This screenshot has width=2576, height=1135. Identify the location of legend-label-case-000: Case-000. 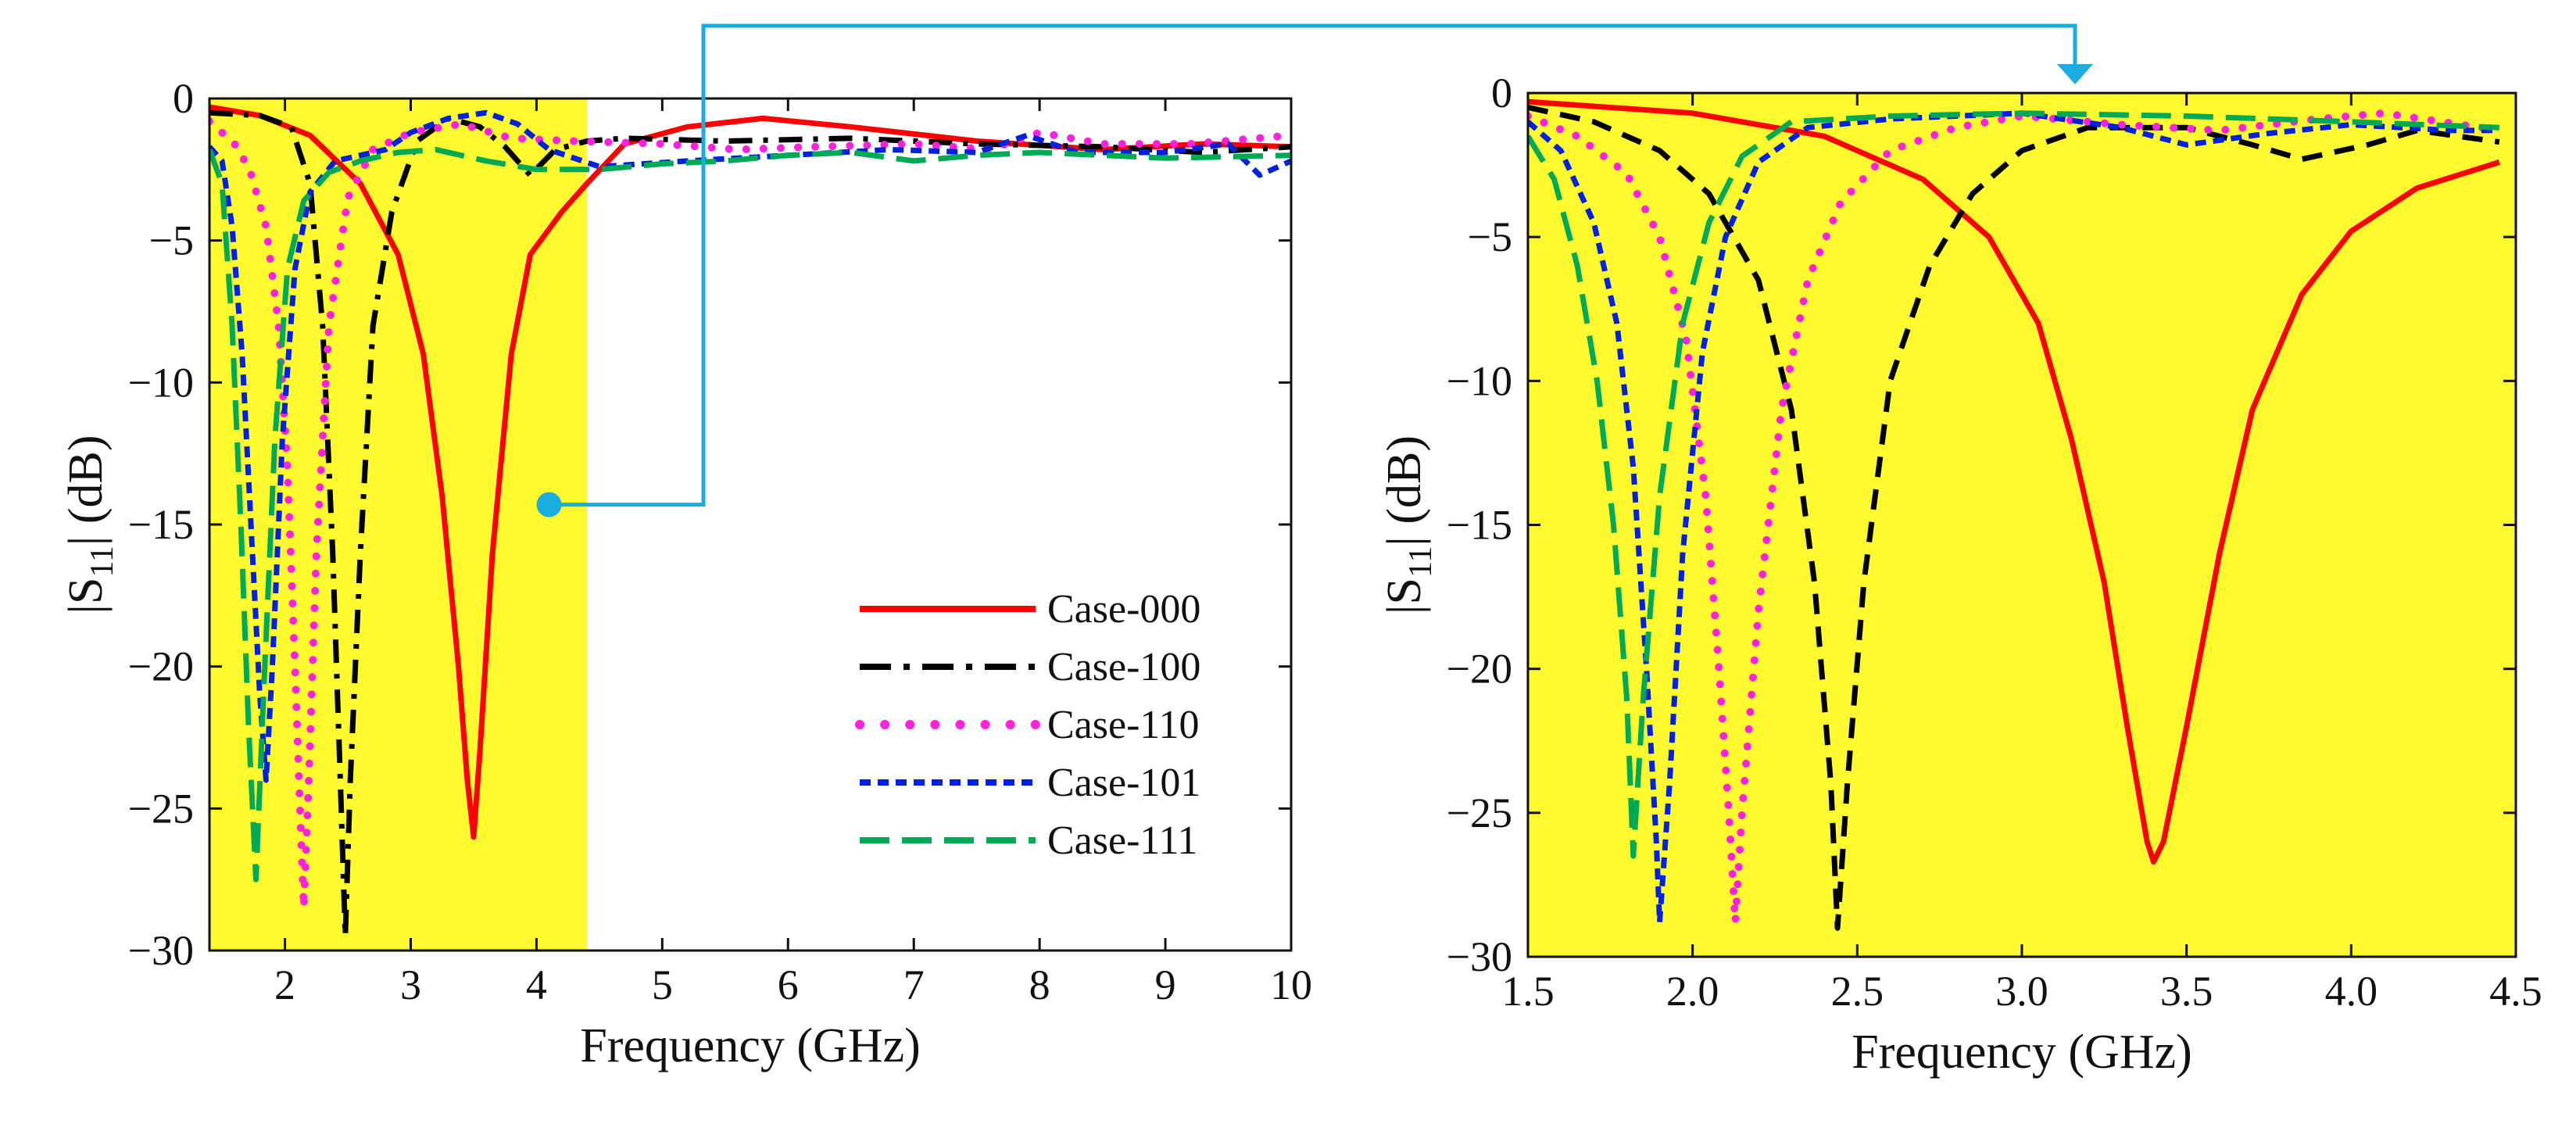
(1123, 609).